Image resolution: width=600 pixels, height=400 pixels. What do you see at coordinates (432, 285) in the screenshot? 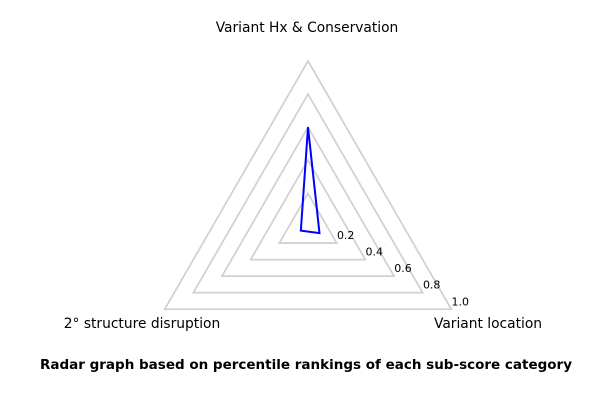
I see `radial-tick-label: 0.8` at bounding box center [432, 285].